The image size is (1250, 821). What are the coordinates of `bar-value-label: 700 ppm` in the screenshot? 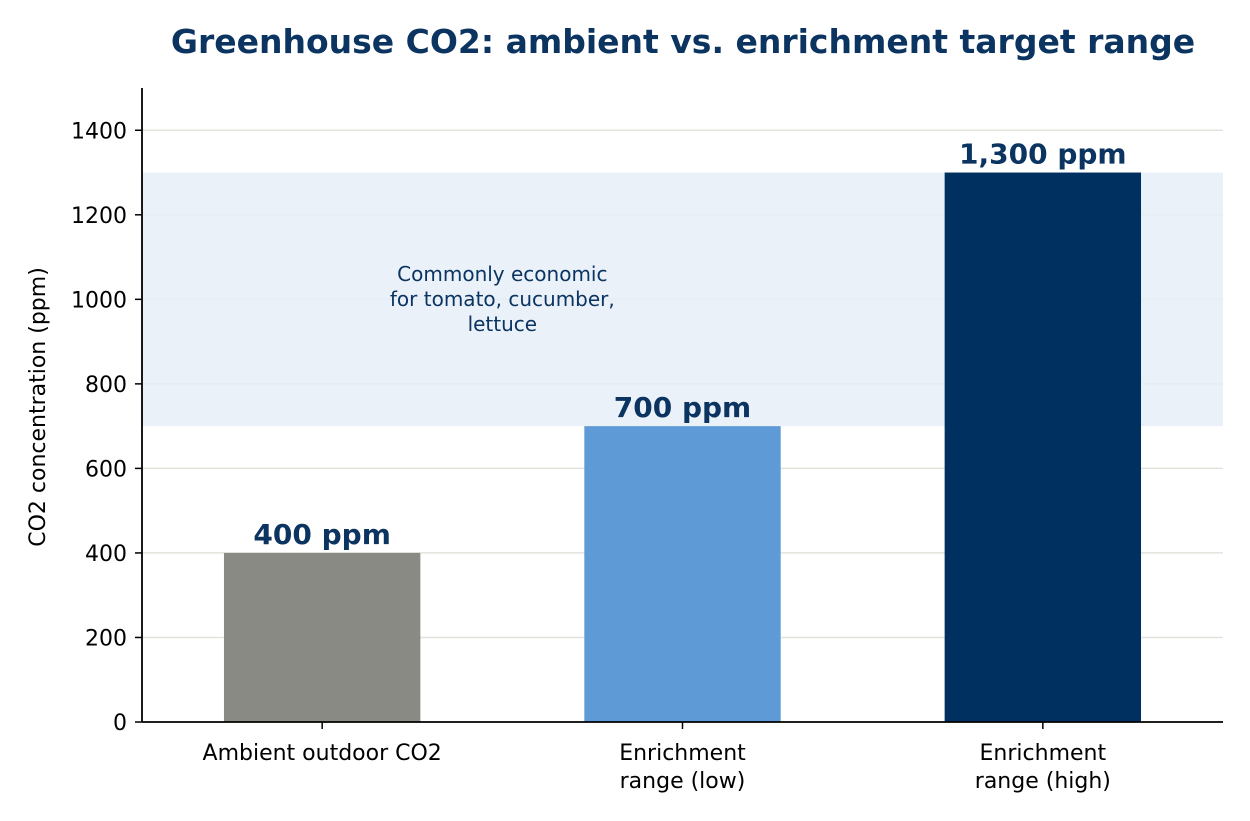 It's located at (682, 407).